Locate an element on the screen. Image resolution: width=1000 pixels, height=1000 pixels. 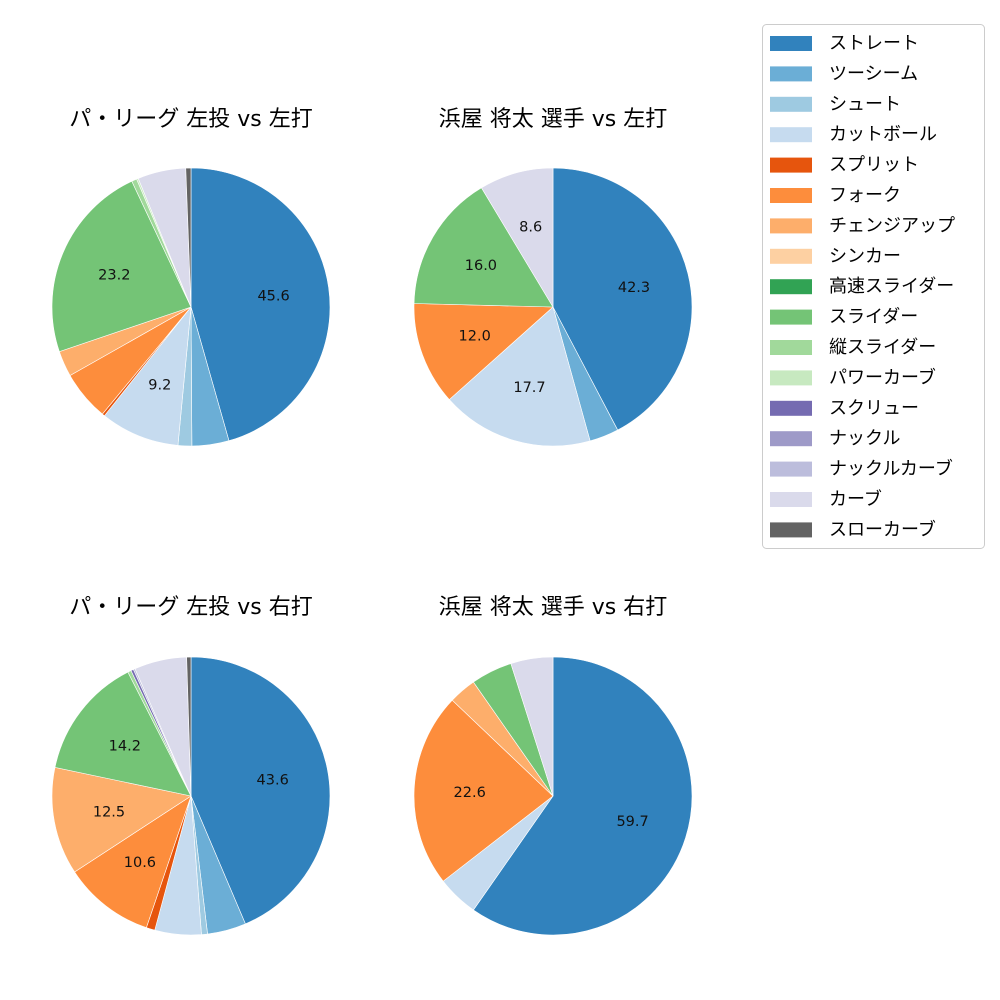
pie-chart-2: 浜屋 将太 選手 vs 左打 42.3 17.7 12.0 16.0 8.6 is located at coordinates (553, 277).